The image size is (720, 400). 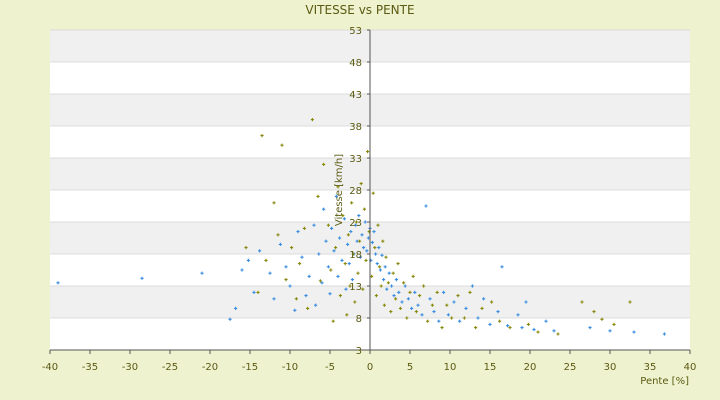 What do you see at coordinates (355, 287) in the screenshot?
I see `y-tick-label: 13` at bounding box center [355, 287].